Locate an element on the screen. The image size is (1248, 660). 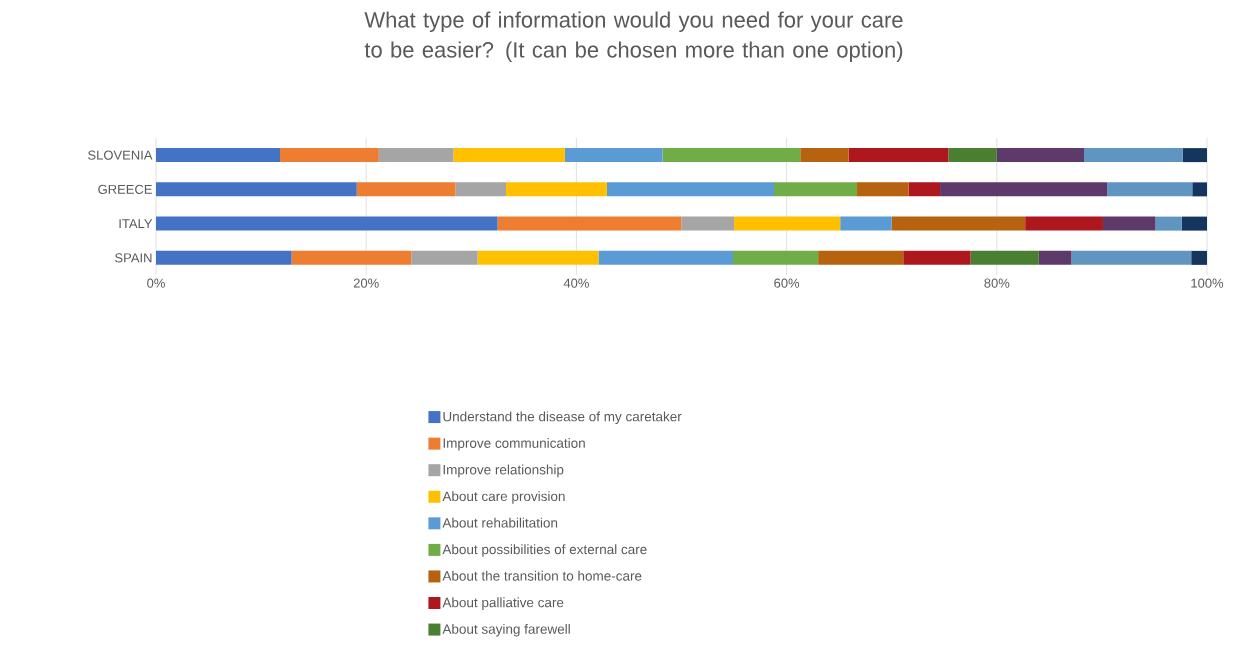
chart-title: What type of information would you need for your care to be easier? (It can be chosen more than one option) is located at coordinates (633, 37).